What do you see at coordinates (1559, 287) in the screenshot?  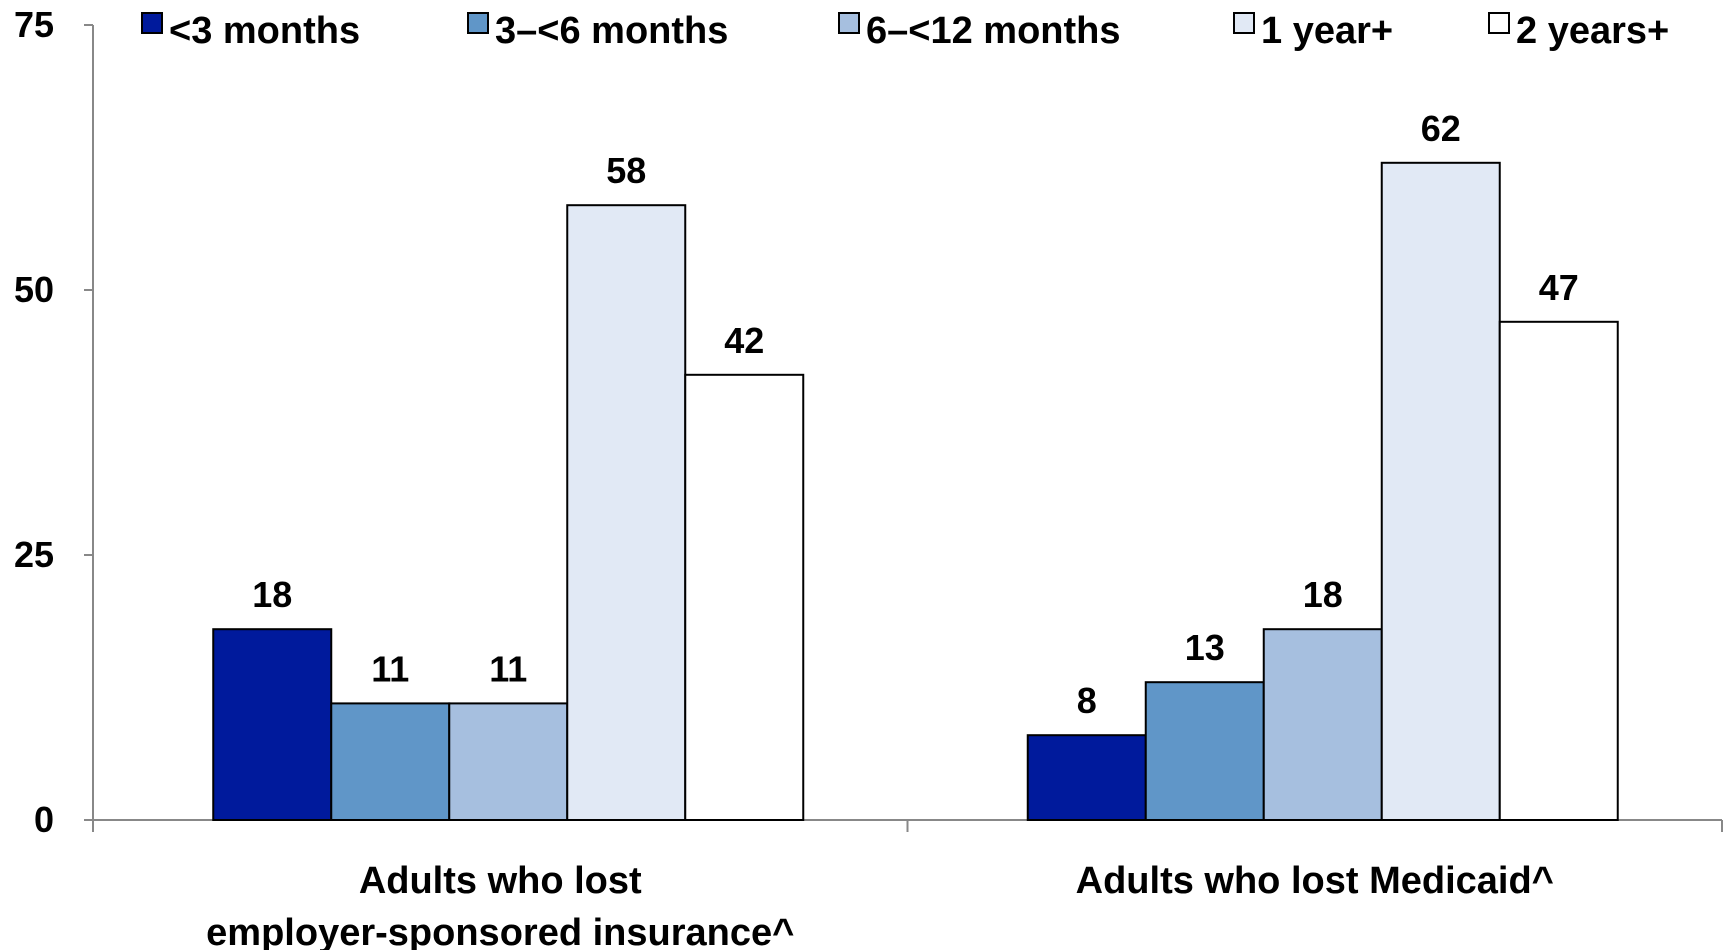 I see `data-label: 47` at bounding box center [1559, 287].